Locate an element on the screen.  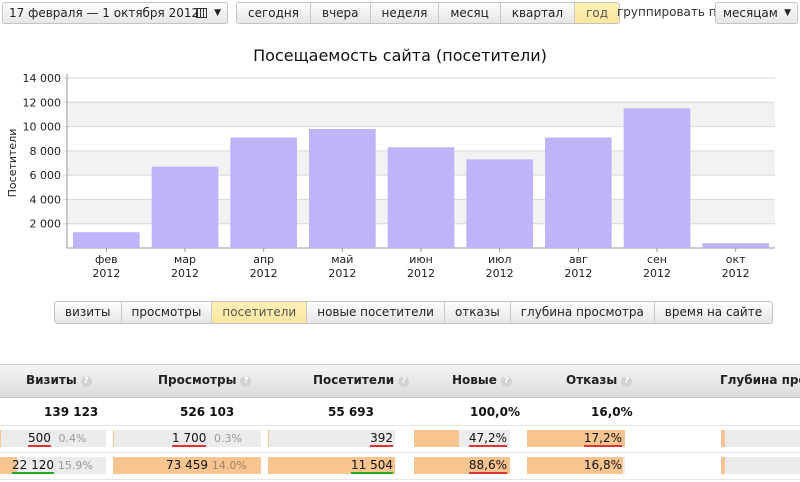
x-tick-label-month: авг is located at coordinates (578, 259).